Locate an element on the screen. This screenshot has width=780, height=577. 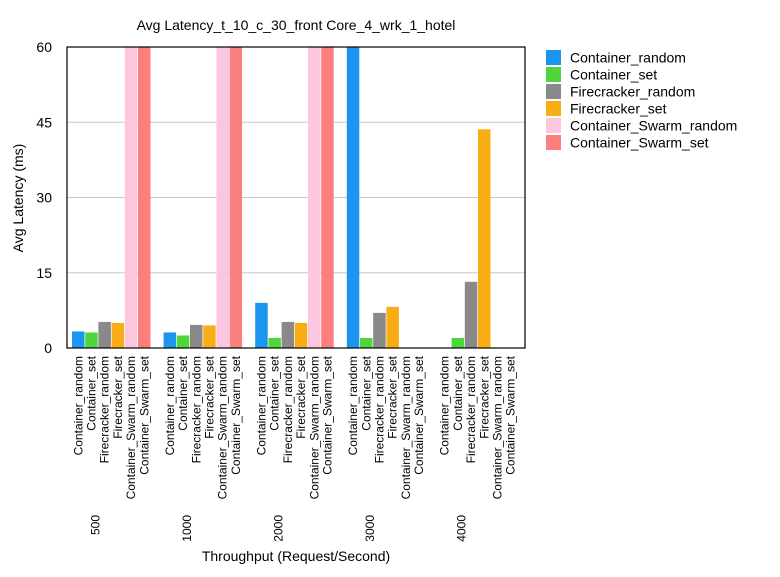
legend-label: Container_Swarm_set is located at coordinates (639, 143).